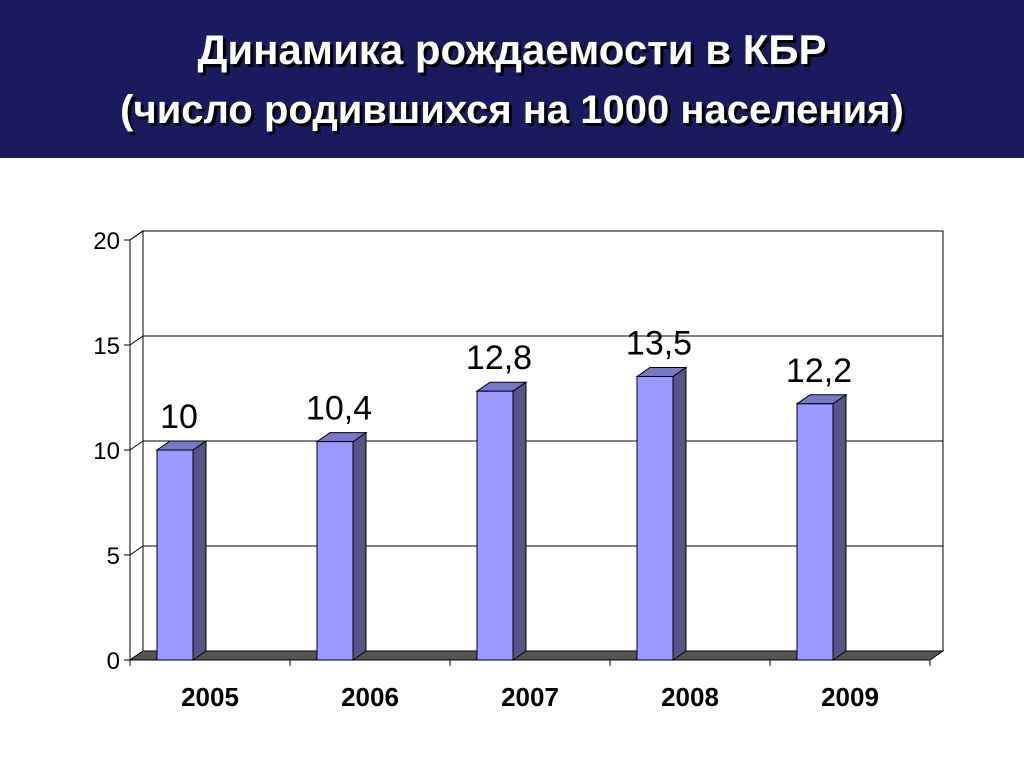  I want to click on x-tick-label: 2007, so click(530, 697).